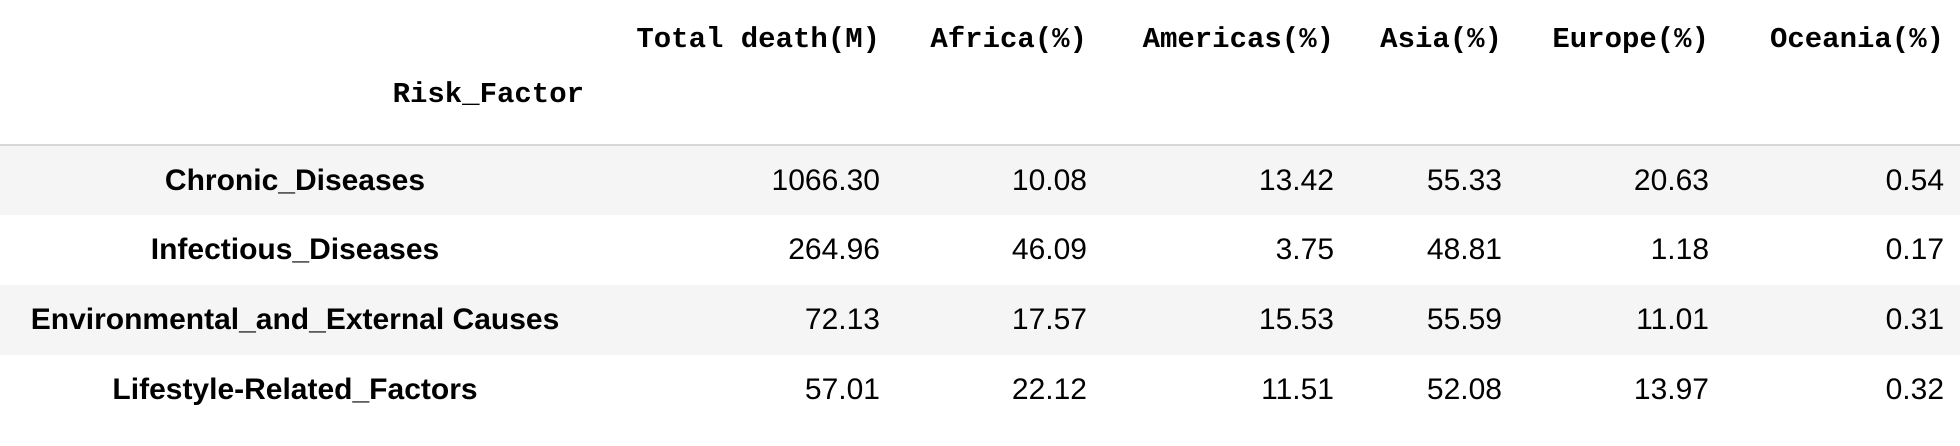 The height and width of the screenshot is (446, 1960). I want to click on table-cell: 0.17, so click(1914, 249).